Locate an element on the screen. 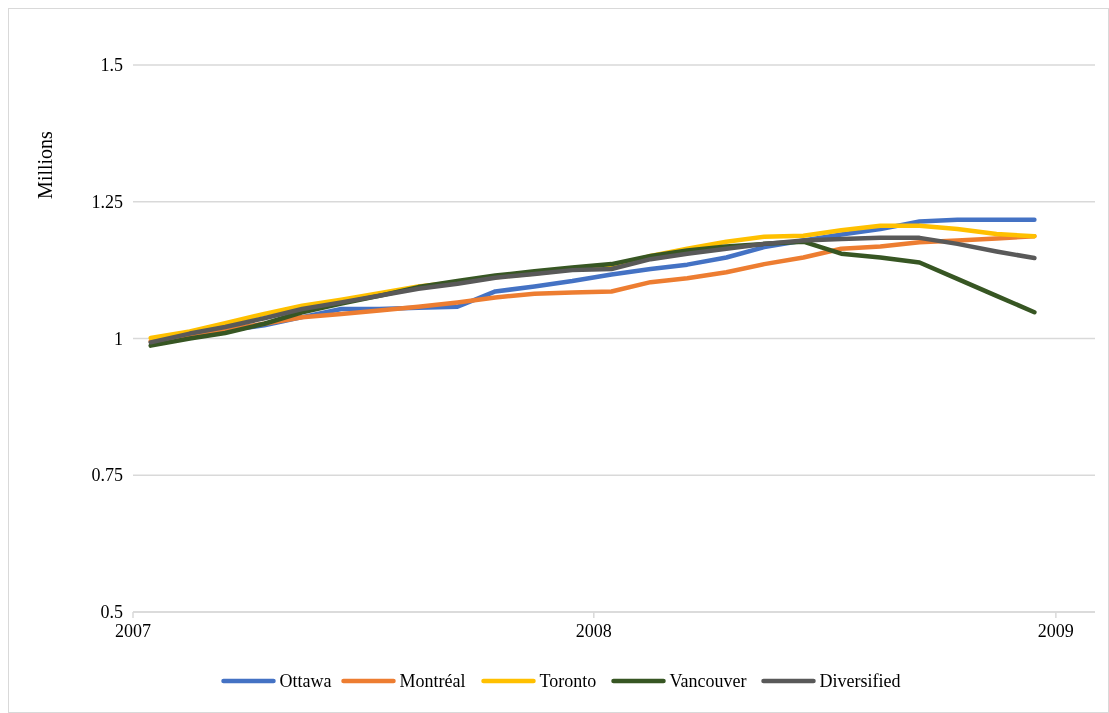  y-axis-title: Millions is located at coordinates (45, 164).